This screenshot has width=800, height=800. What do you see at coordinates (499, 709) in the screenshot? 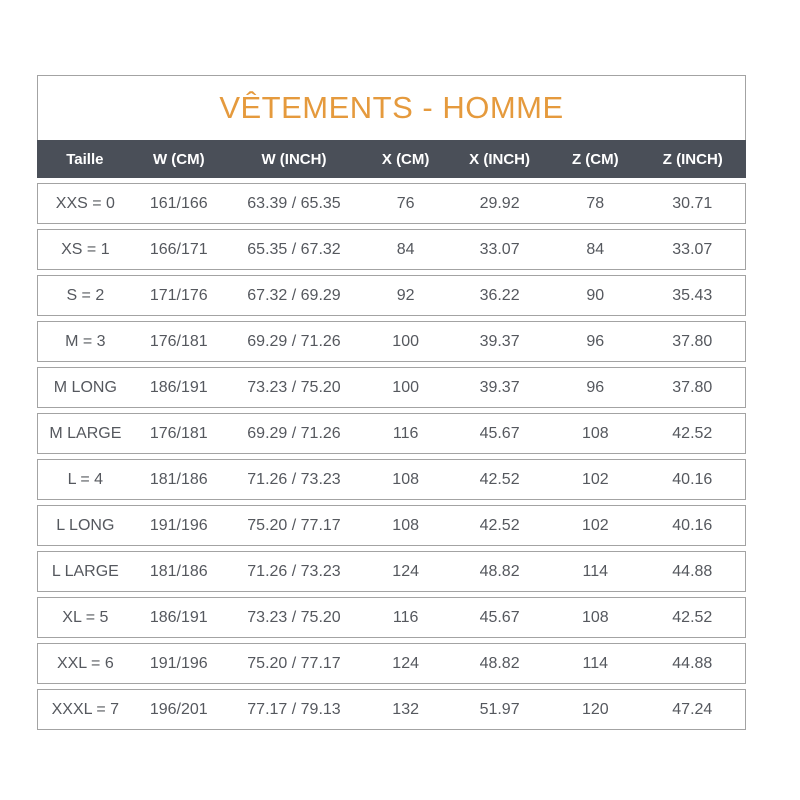
I see `measurement-cell: 51.97` at bounding box center [499, 709].